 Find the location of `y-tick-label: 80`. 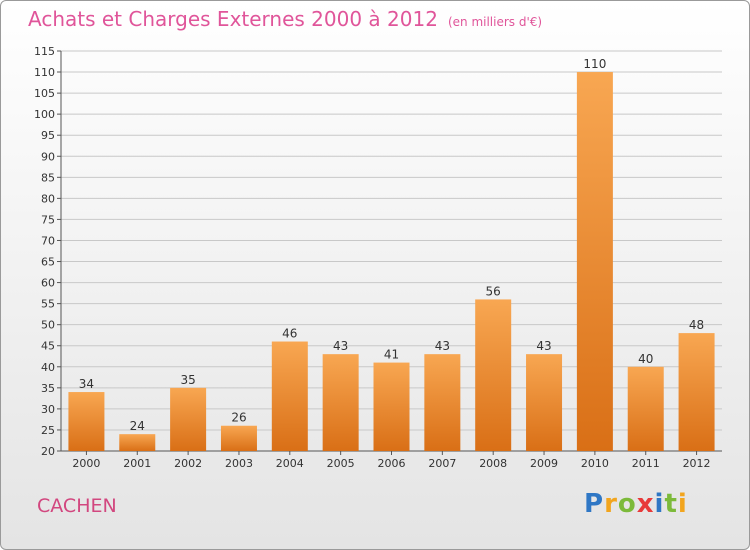

y-tick-label: 80 is located at coordinates (48, 198).